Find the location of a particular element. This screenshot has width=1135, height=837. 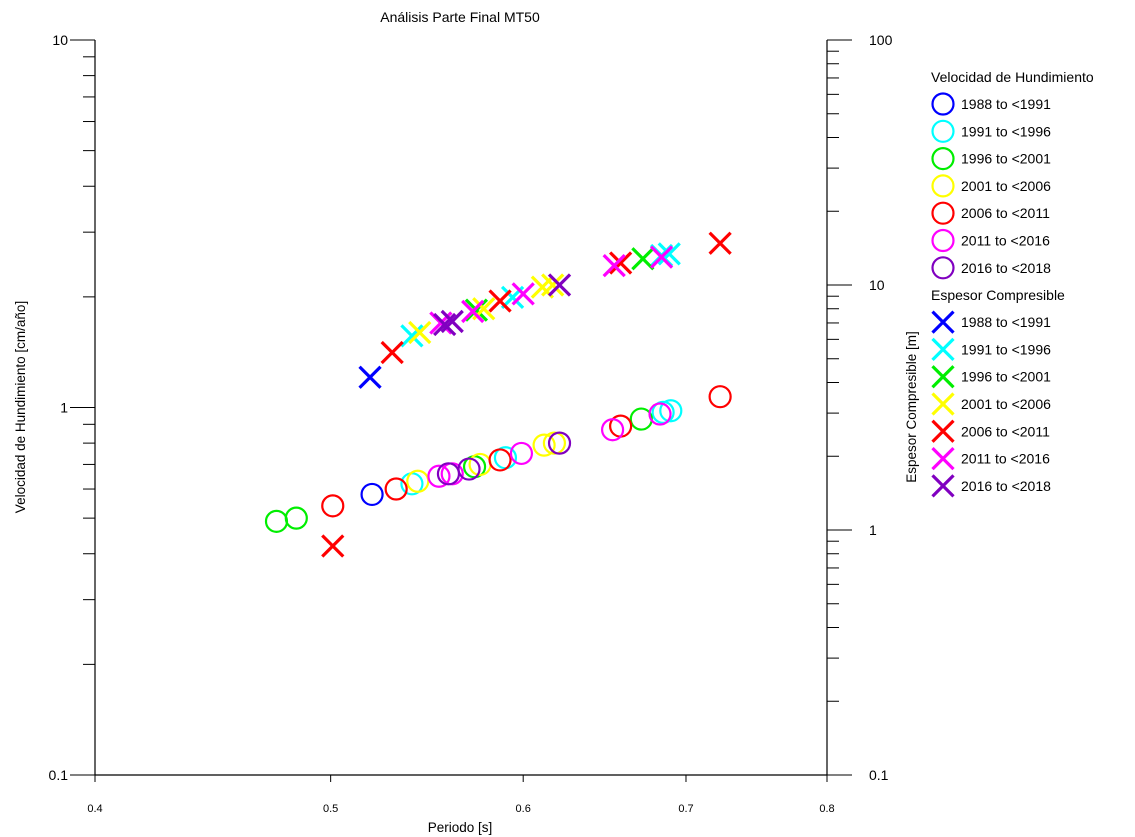

y2-tick-label: 1 is located at coordinates (873, 530).